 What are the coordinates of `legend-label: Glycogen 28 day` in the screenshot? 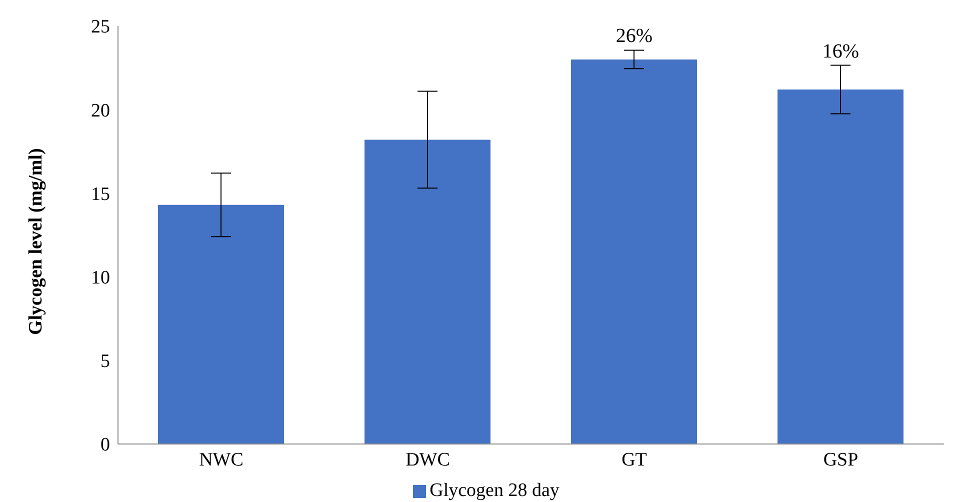 It's located at (495, 490).